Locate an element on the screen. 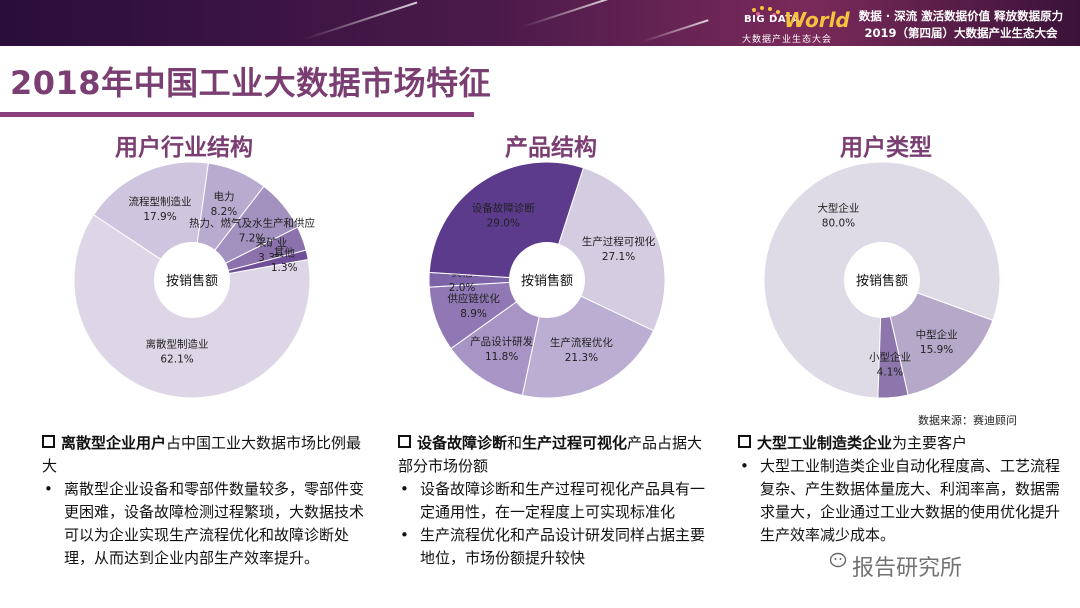 The width and height of the screenshot is (1080, 608). slice-value-label: 29.0% is located at coordinates (503, 224).